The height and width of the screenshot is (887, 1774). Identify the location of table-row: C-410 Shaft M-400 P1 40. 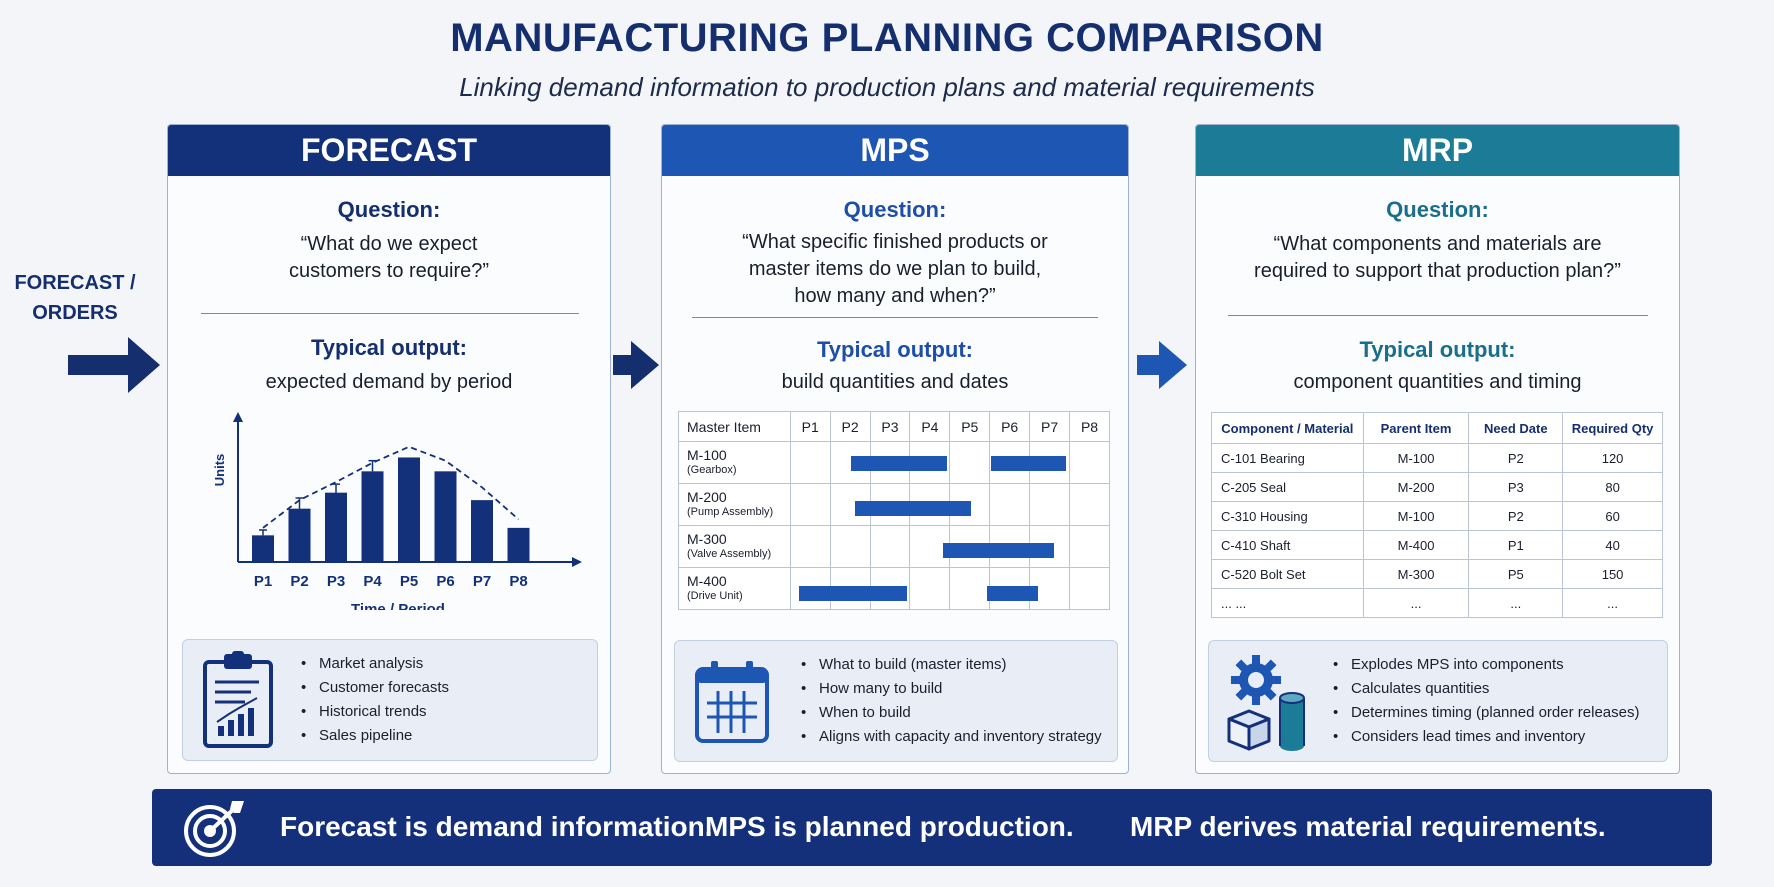
(1437, 545).